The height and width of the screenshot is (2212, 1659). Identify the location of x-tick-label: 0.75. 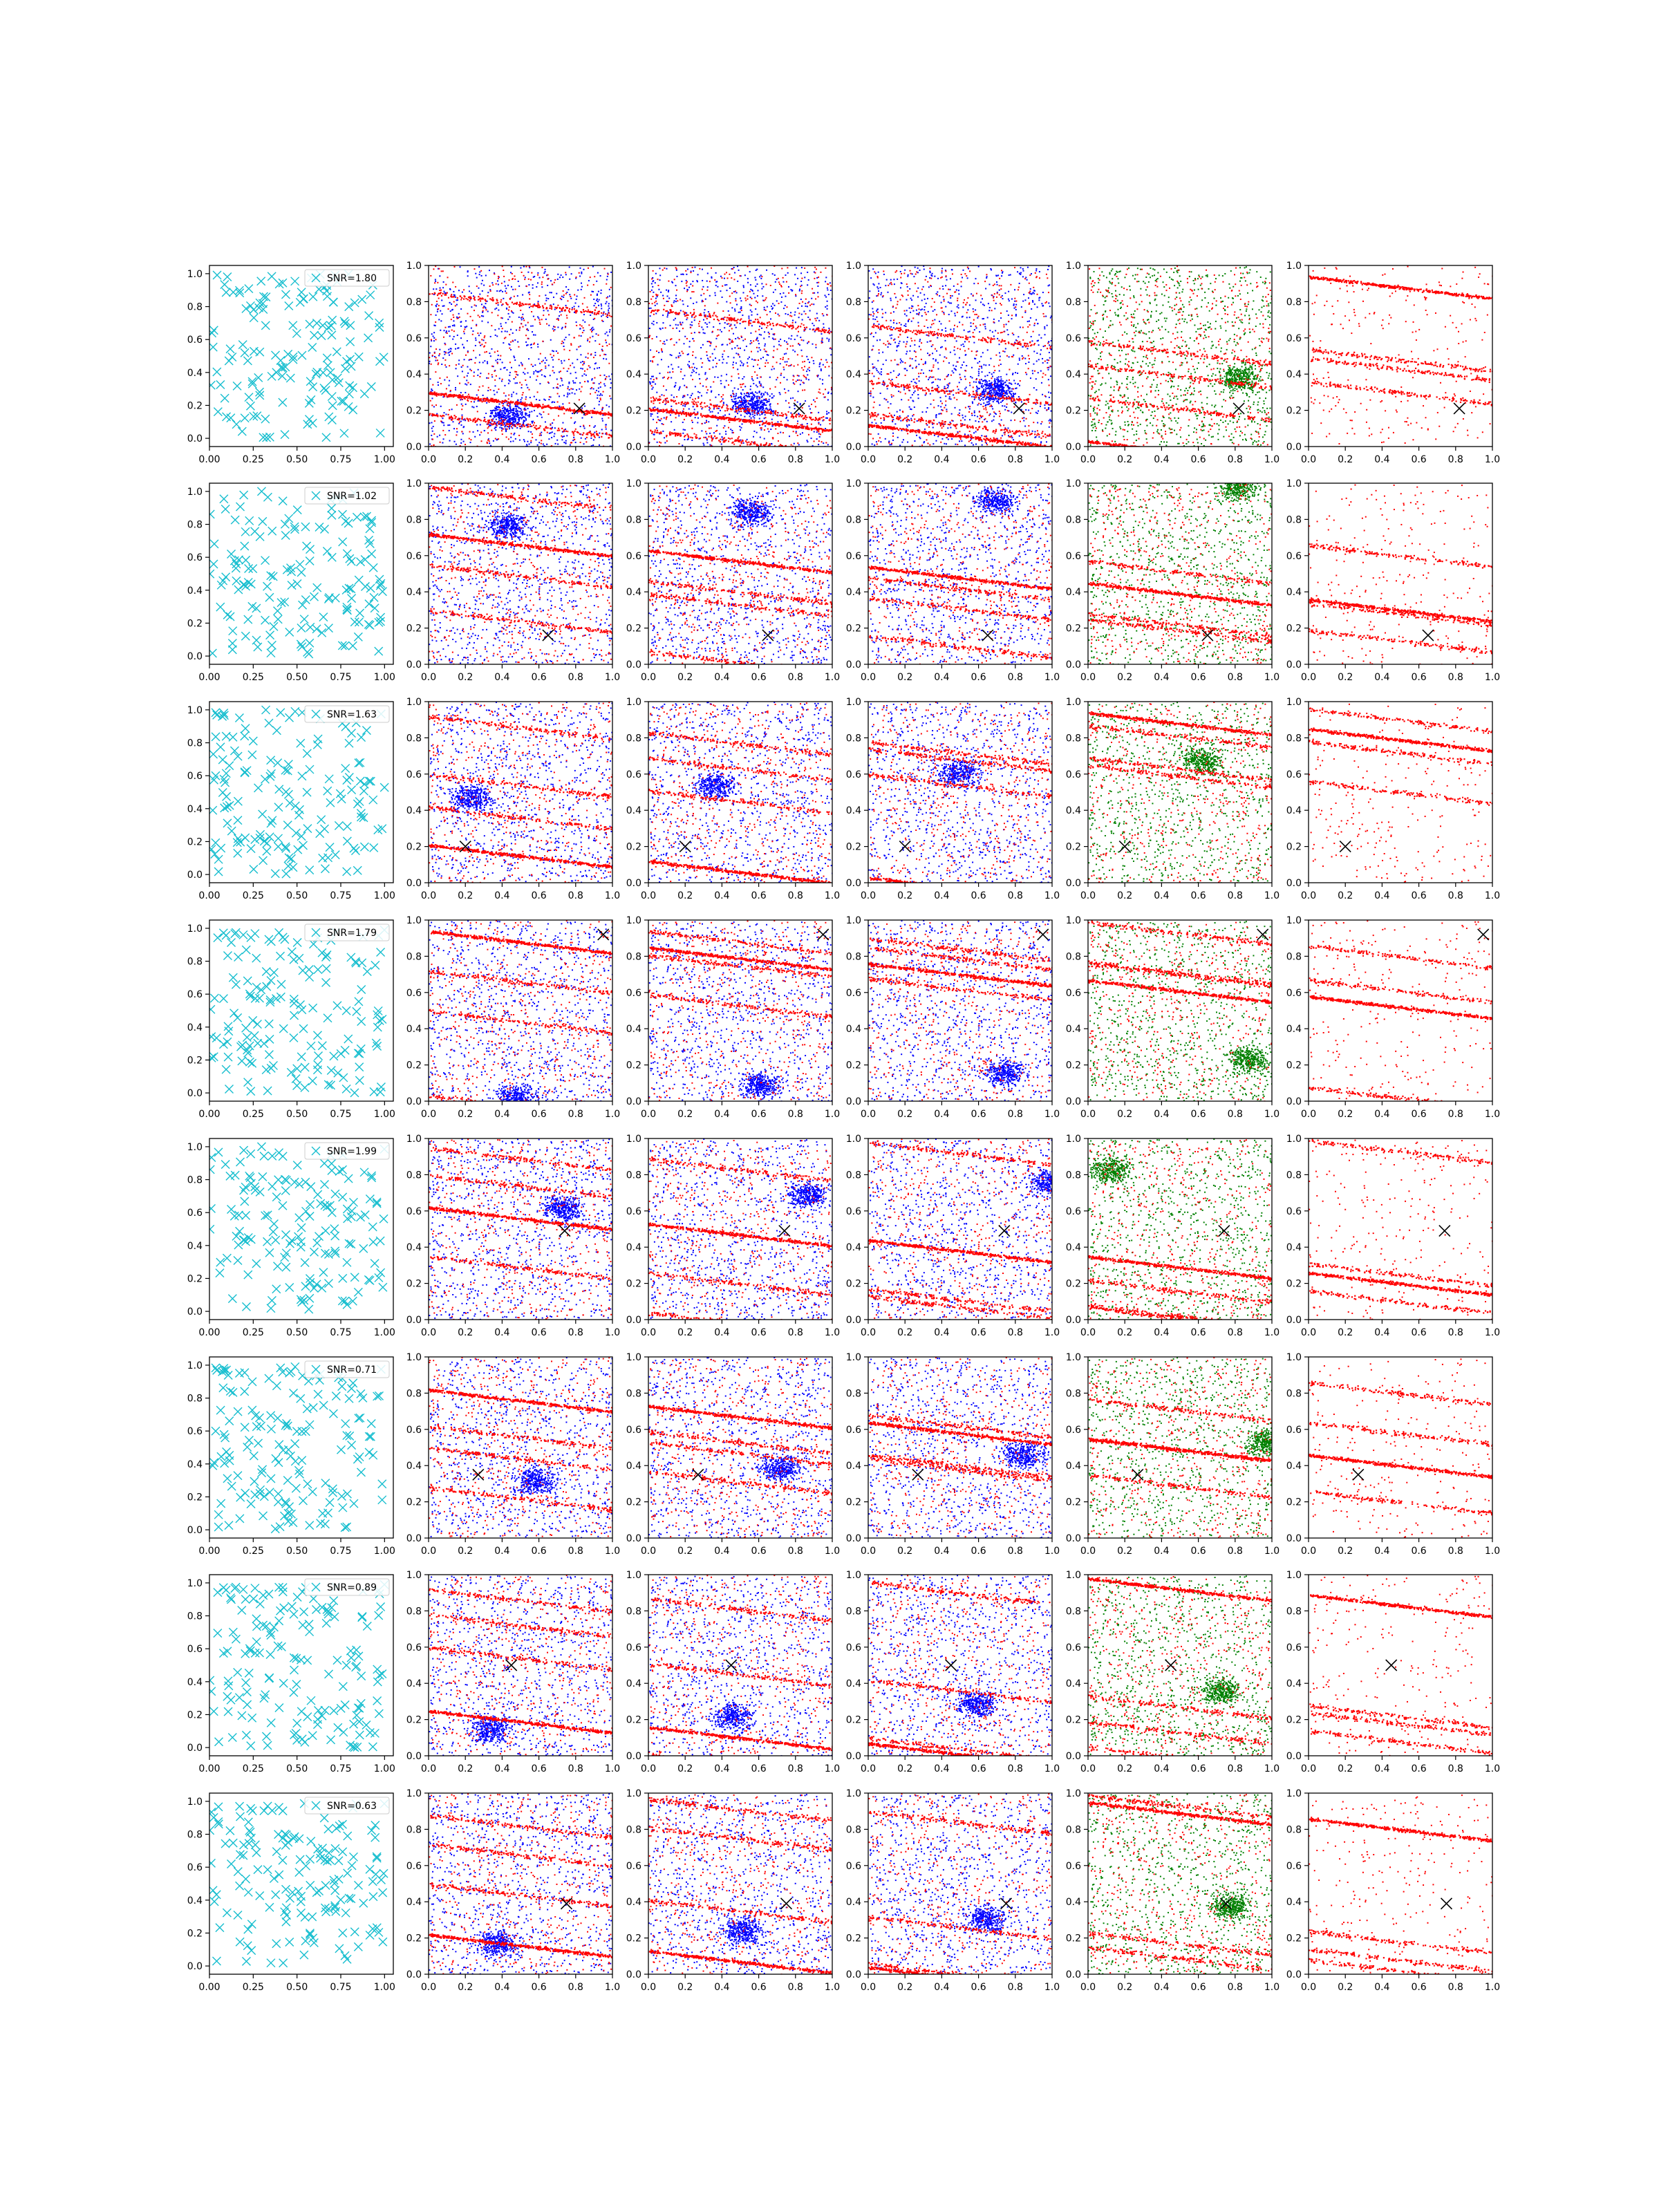
(340, 460).